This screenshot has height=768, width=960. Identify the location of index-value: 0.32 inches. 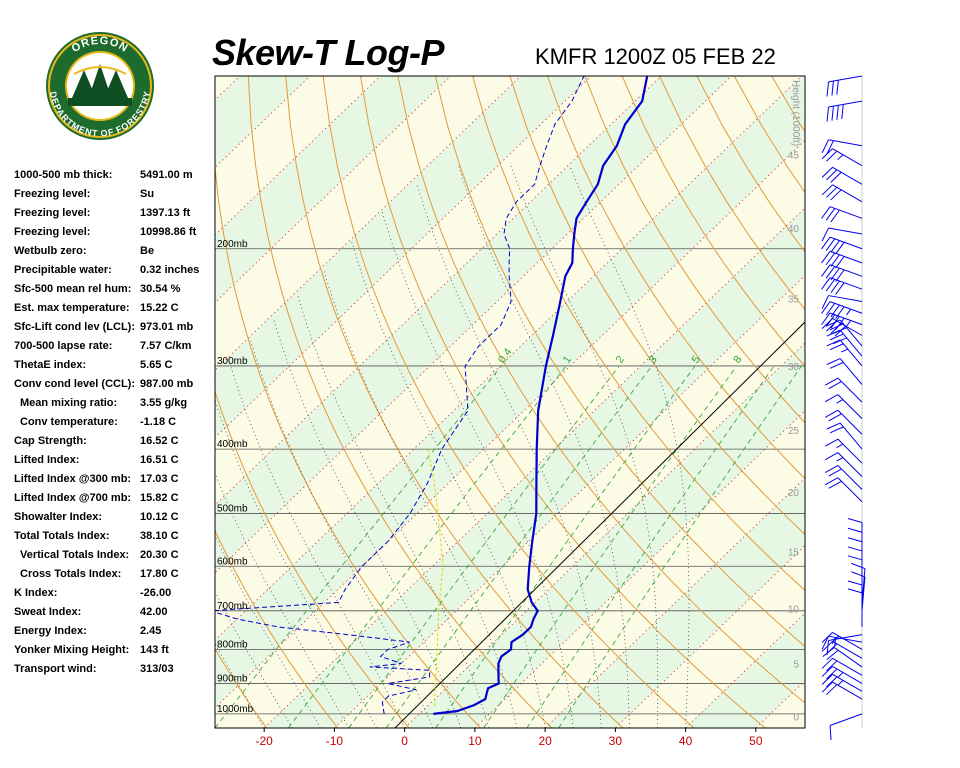
(170, 270).